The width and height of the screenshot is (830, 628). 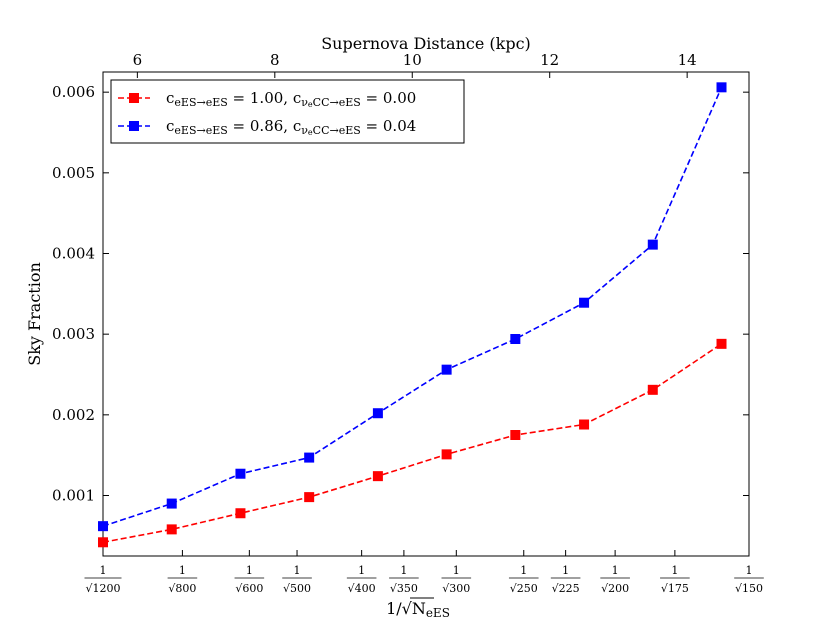 I want to click on top-tick-label: 12, so click(x=549, y=60).